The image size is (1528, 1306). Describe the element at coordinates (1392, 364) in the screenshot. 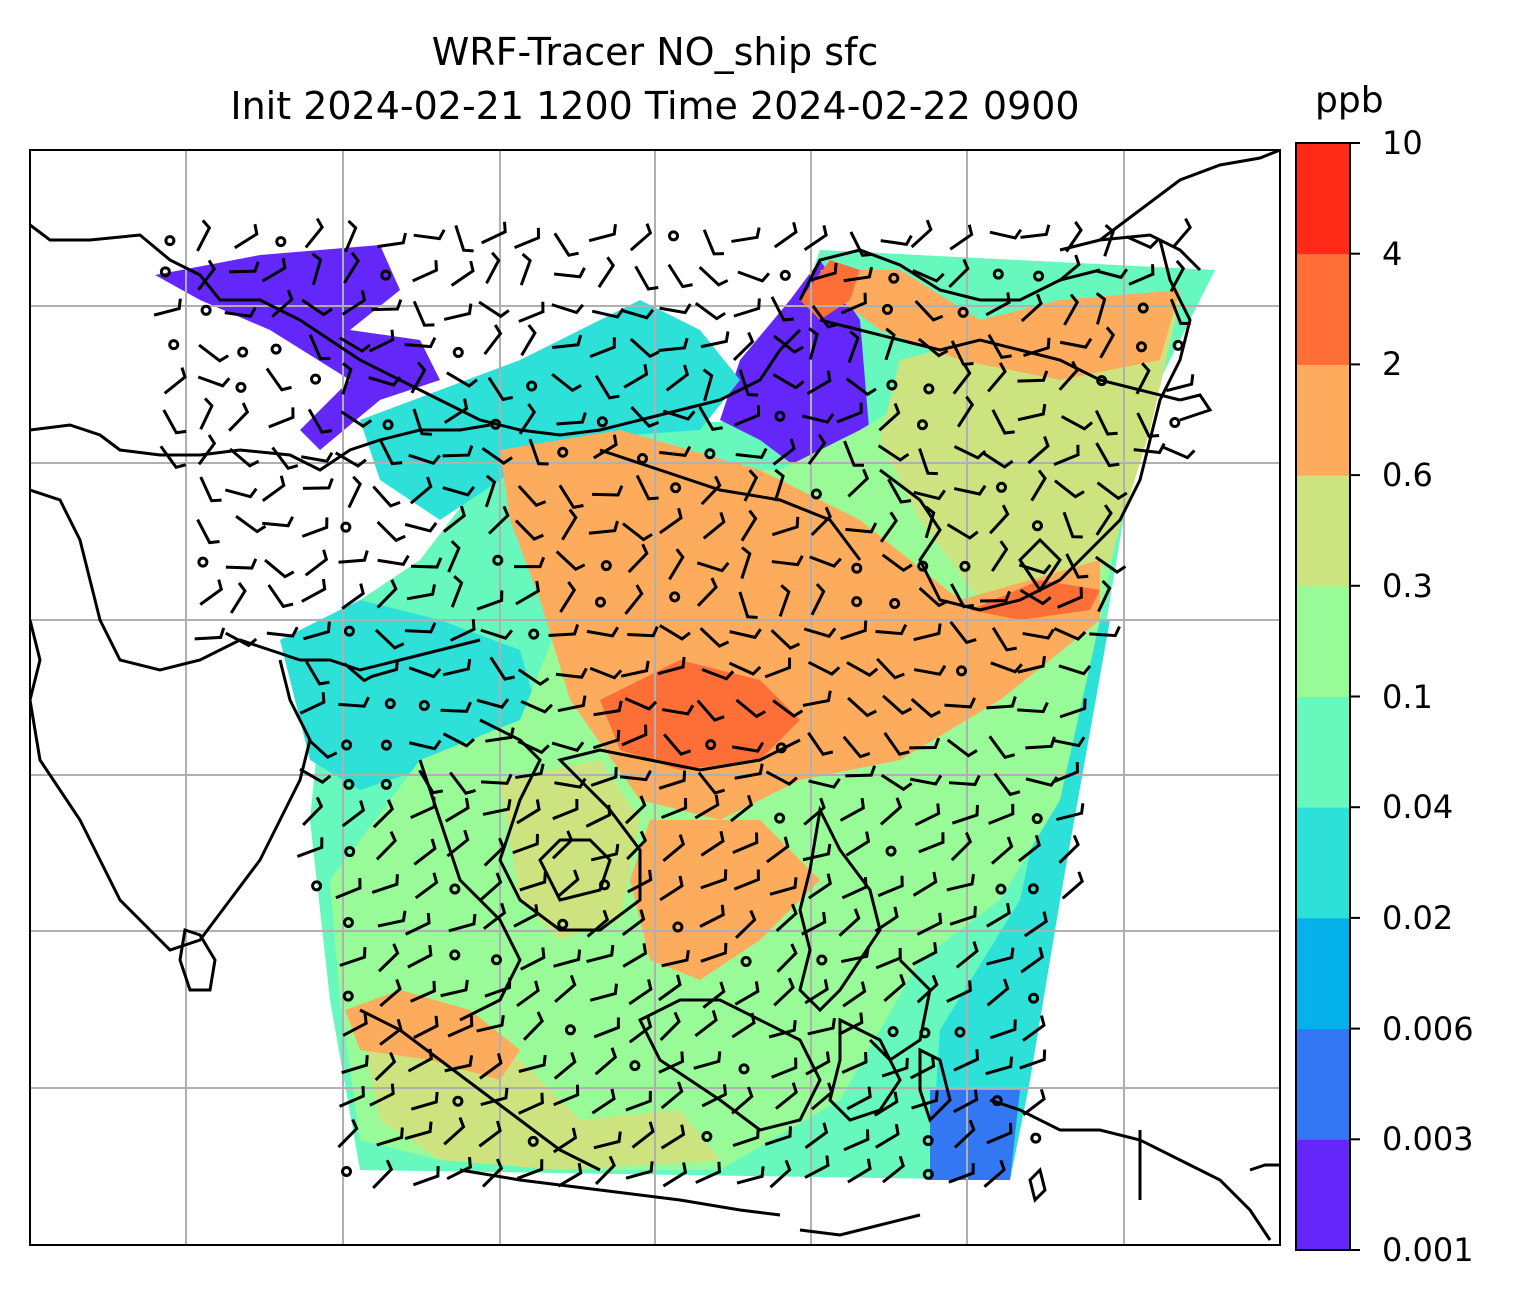

I see `colorbar-tick-label: 2` at that location.